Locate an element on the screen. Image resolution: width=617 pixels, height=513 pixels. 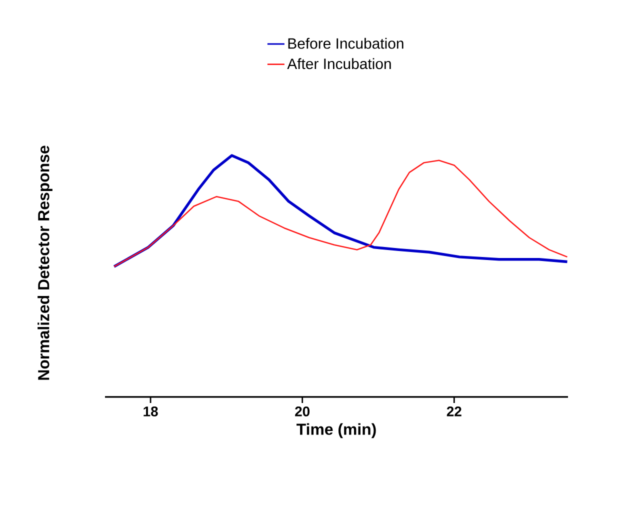
x-tick-label: 18 is located at coordinates (151, 411).